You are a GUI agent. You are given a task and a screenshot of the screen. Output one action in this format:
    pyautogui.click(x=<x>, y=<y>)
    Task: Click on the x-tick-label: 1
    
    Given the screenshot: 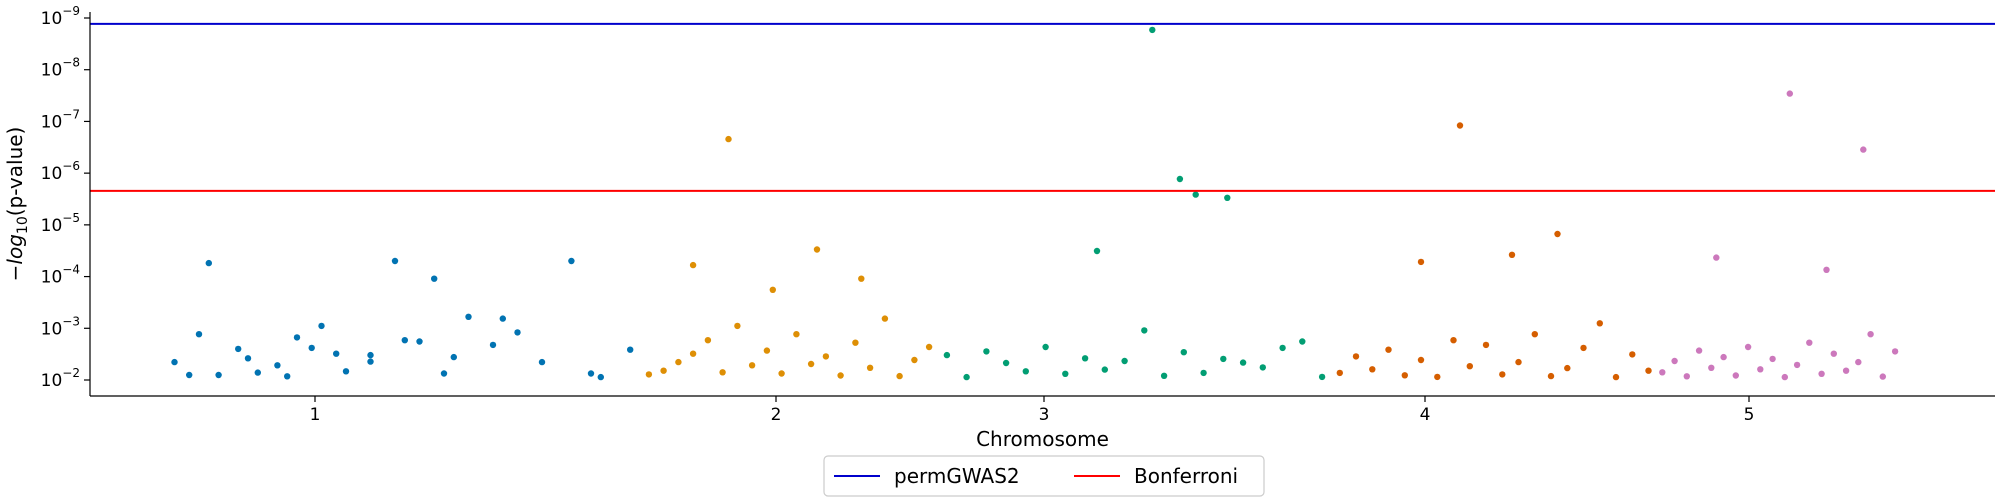 What is the action you would take?
    pyautogui.click(x=315, y=415)
    